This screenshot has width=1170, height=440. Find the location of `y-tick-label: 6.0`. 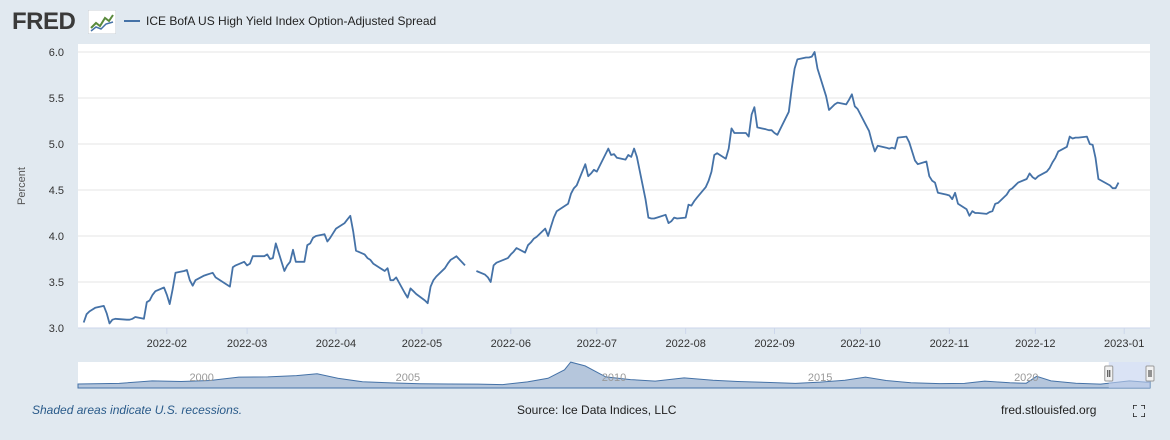

y-tick-label: 6.0 is located at coordinates (56, 53).